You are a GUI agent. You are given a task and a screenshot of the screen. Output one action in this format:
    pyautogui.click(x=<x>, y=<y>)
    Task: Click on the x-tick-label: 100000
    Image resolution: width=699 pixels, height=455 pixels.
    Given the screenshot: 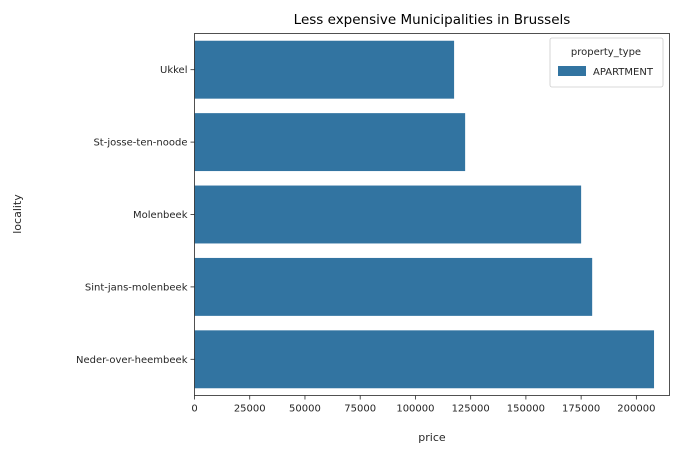 What is the action you would take?
    pyautogui.click(x=415, y=409)
    